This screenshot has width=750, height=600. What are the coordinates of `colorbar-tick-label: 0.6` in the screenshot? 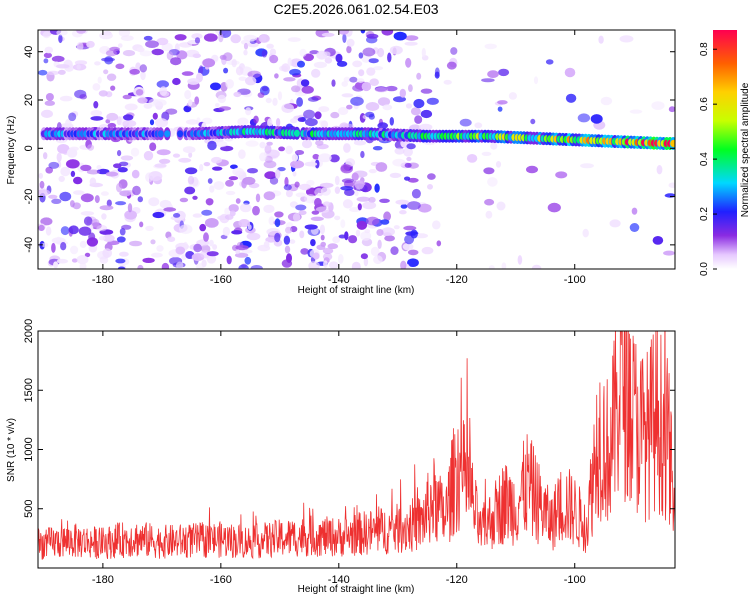 It's located at (704, 104).